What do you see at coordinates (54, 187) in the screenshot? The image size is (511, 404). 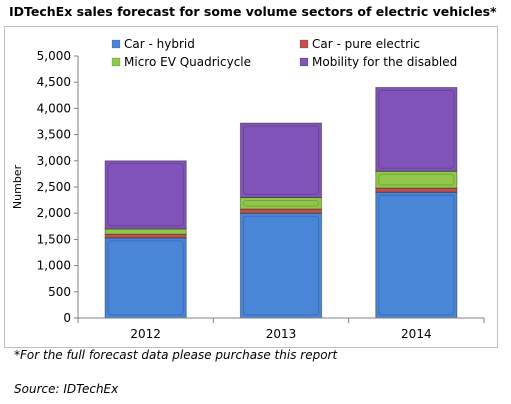 I see `y-tick-label: 2,500` at bounding box center [54, 187].